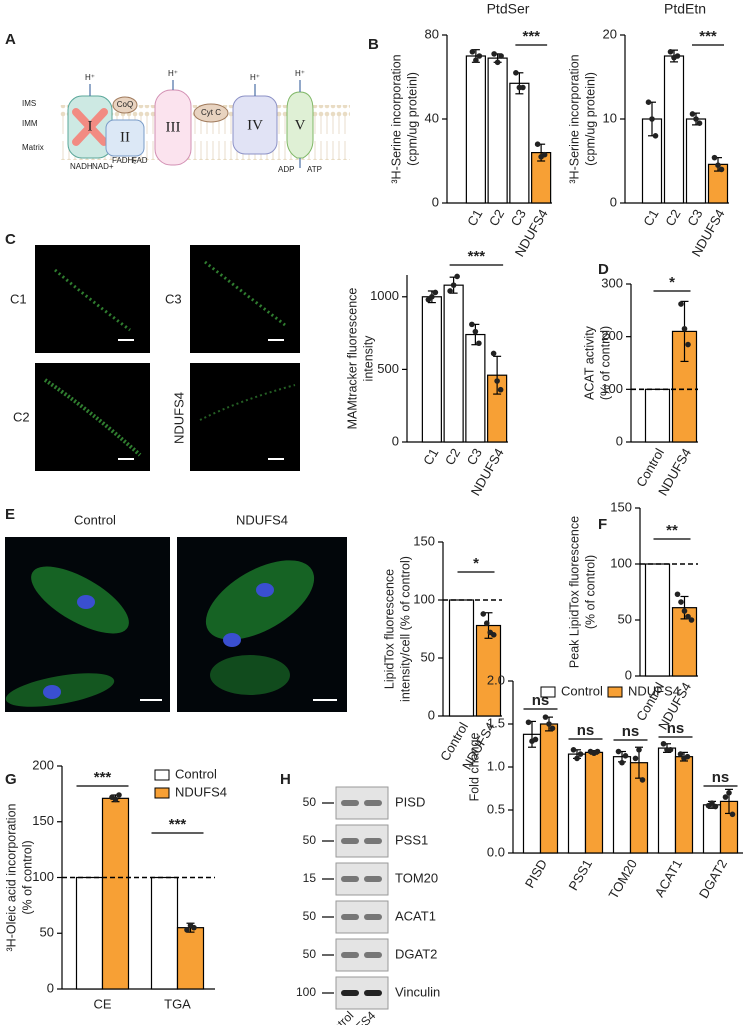 Image resolution: width=750 pixels, height=1025 pixels. Describe the element at coordinates (33, 147) in the screenshot. I see `region-label: Matrix` at that location.